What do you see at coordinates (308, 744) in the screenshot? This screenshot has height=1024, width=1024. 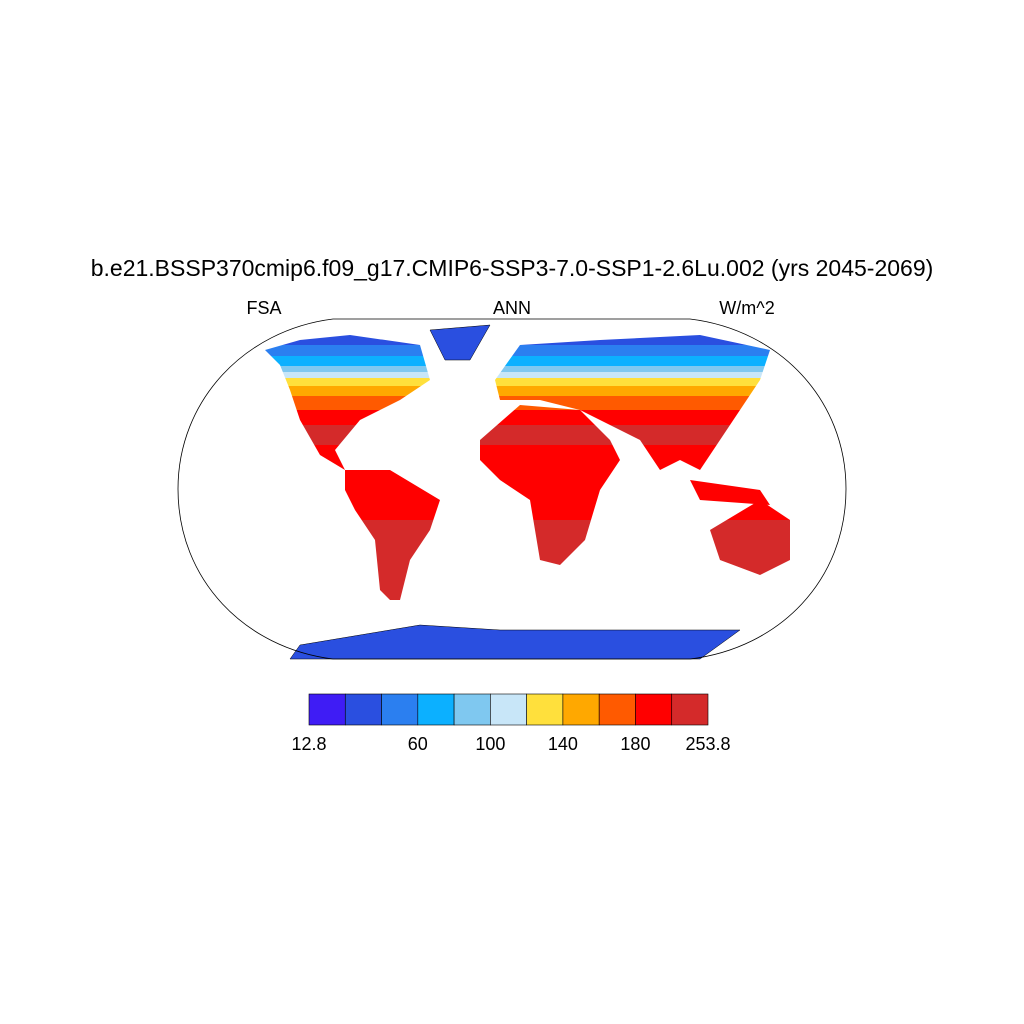 I see `colorbar-label: 12.8` at bounding box center [308, 744].